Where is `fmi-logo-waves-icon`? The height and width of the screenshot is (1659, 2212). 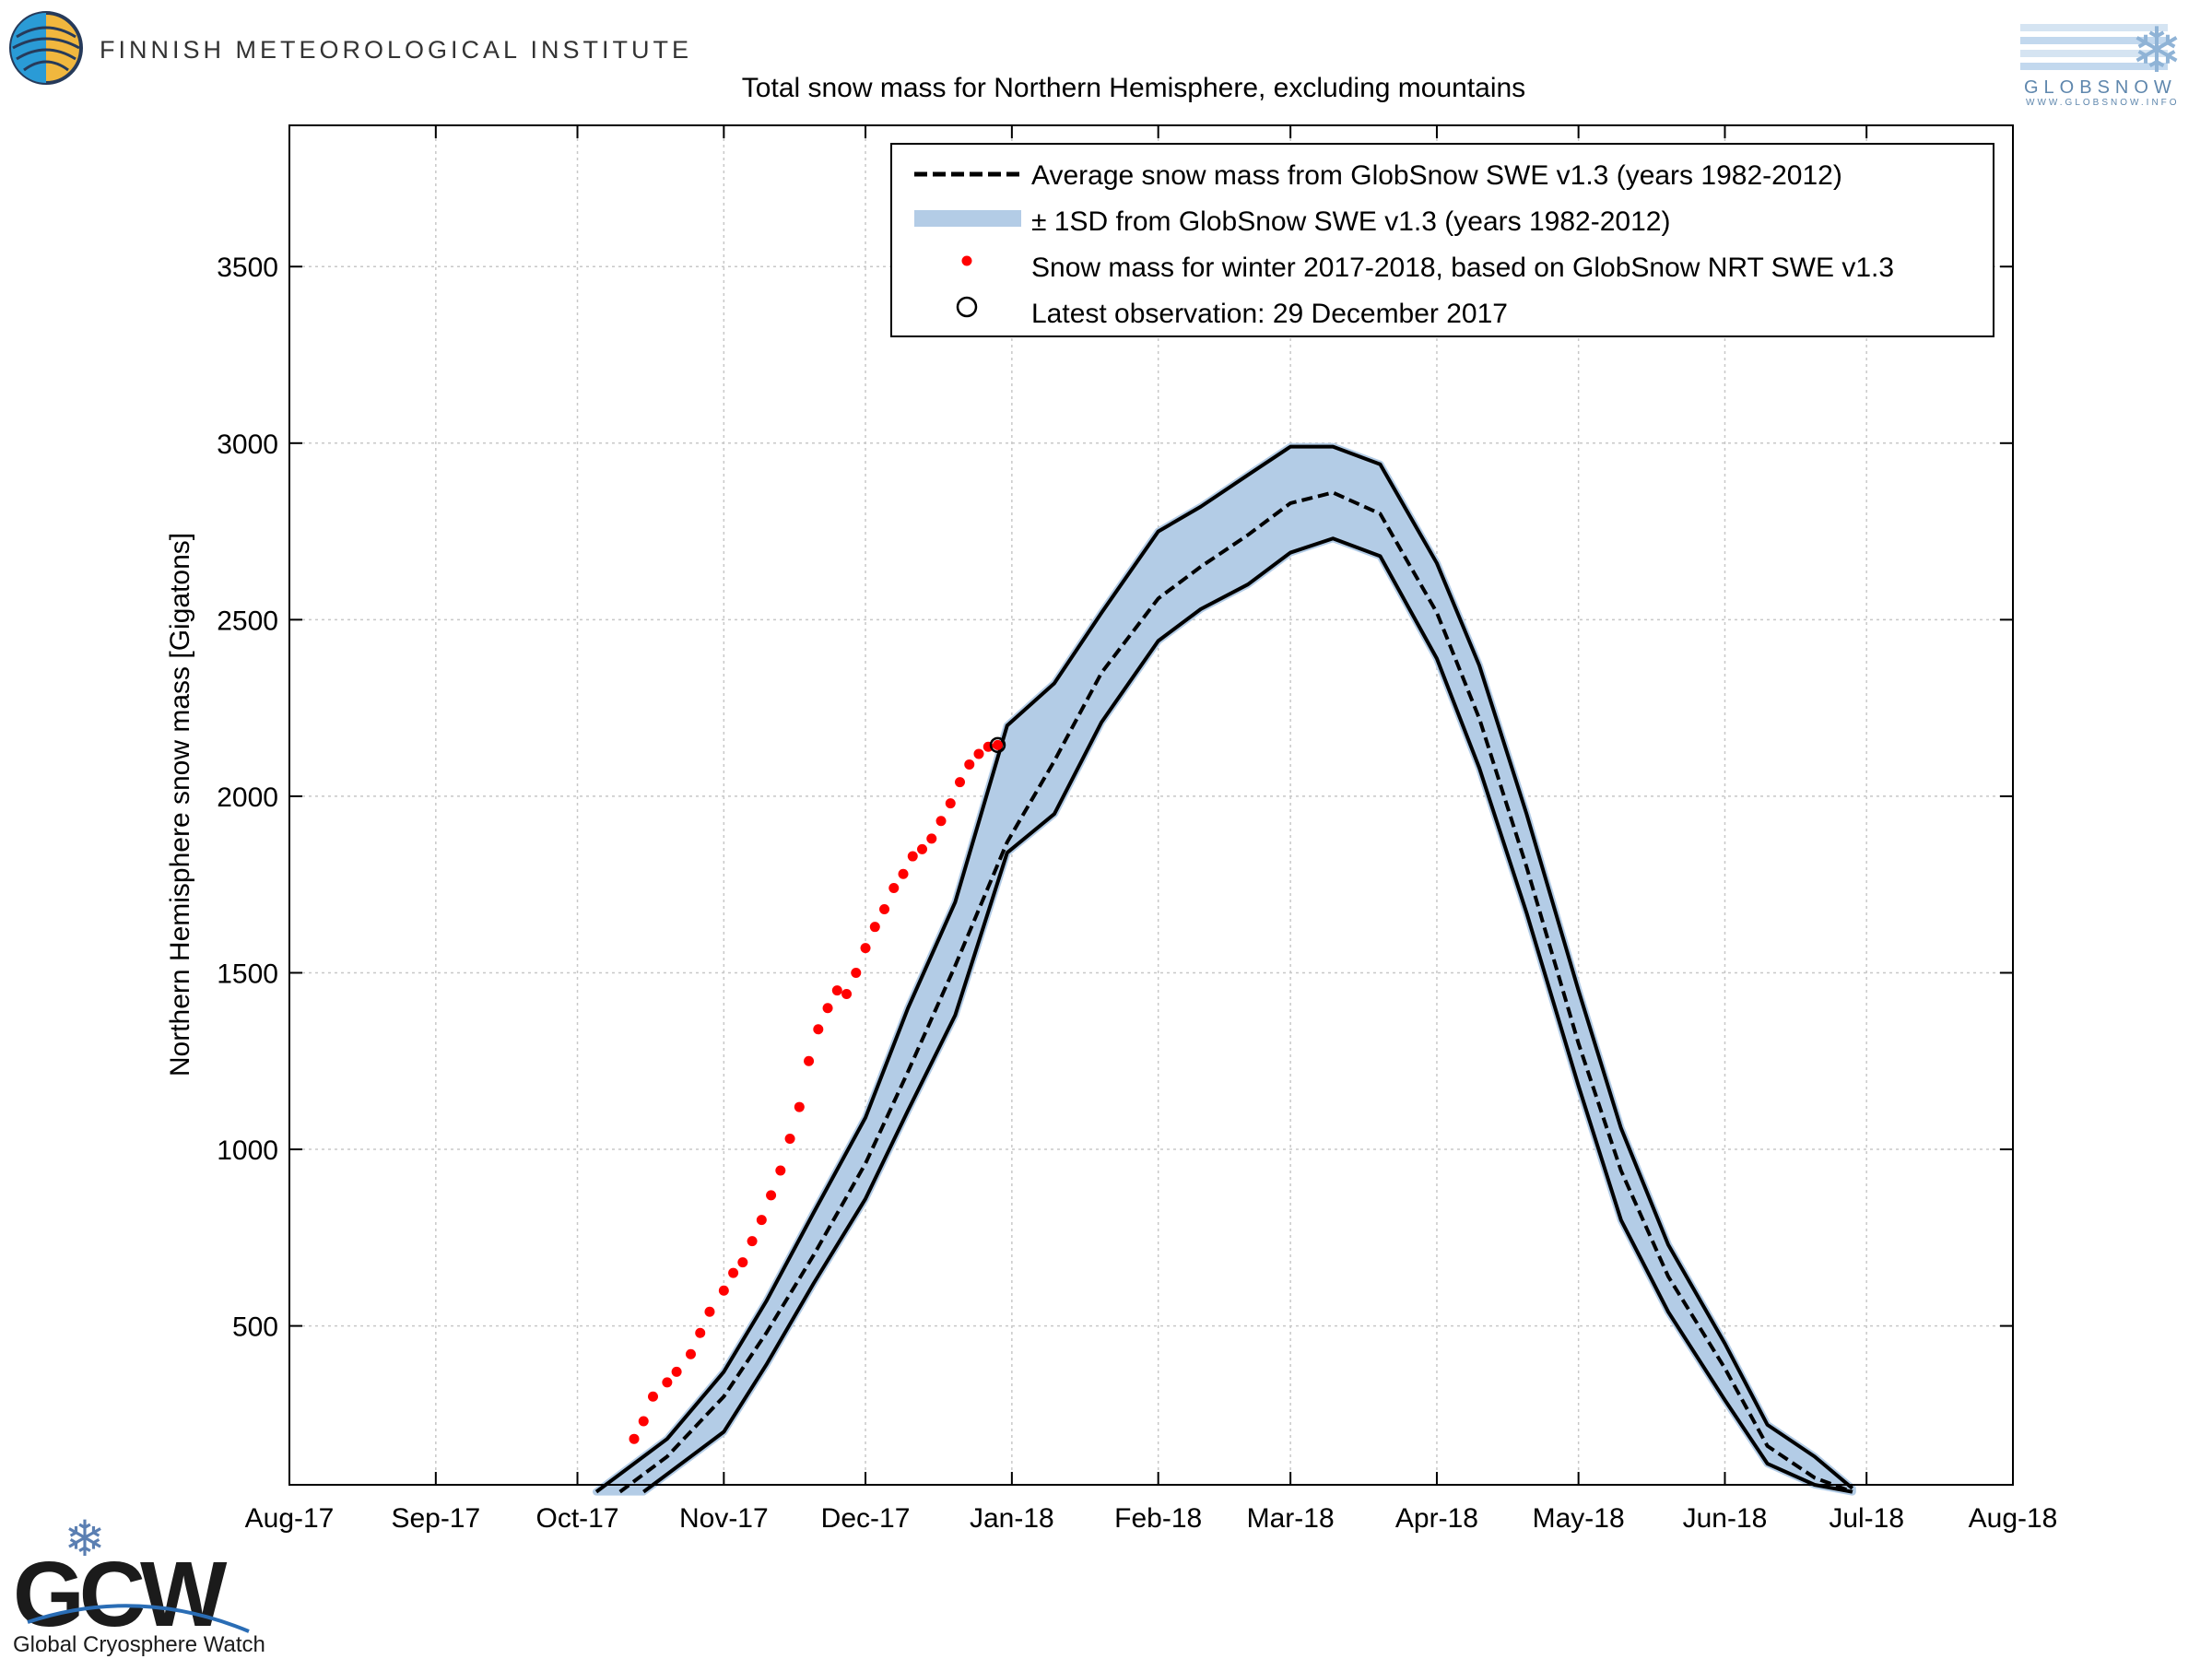
fmi-logo-waves-icon is located at coordinates (46, 49).